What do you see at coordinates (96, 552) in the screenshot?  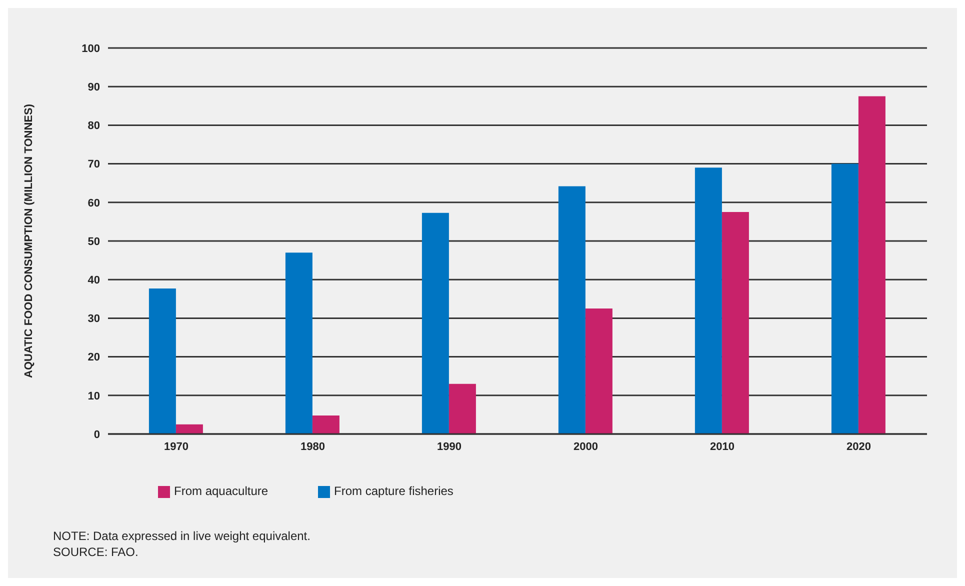 I see `source-note: SOURCE: FAO.` at bounding box center [96, 552].